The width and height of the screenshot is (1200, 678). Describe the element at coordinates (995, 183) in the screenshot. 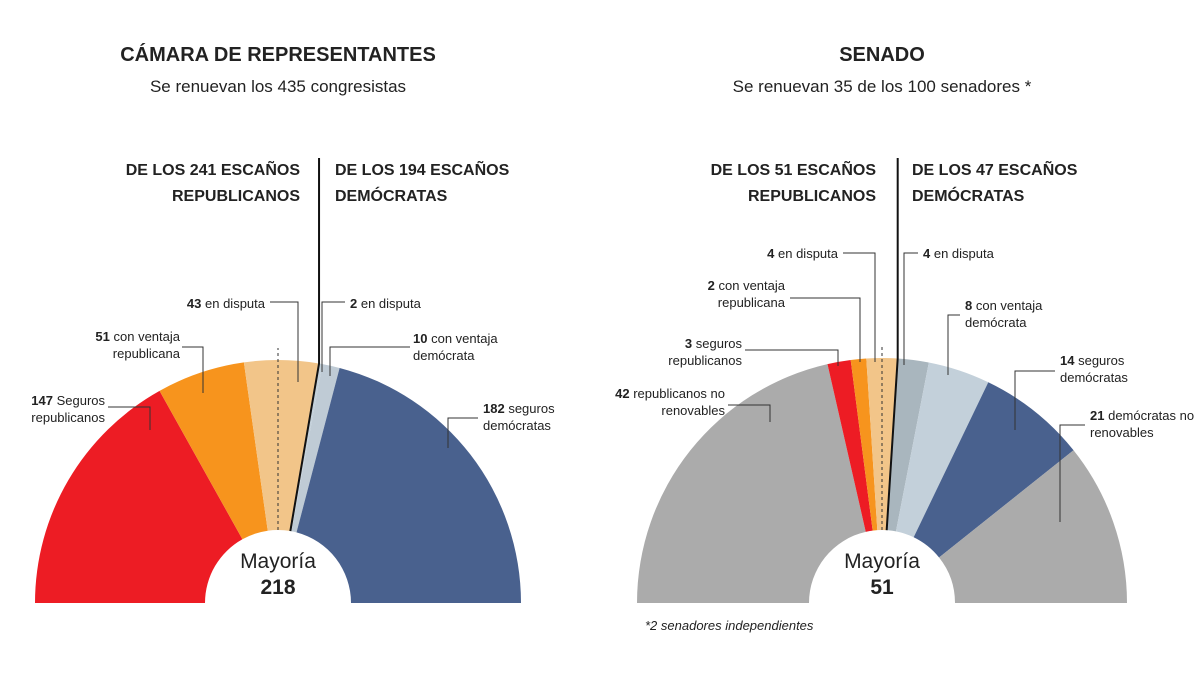

I see `right-header: DE LOS 47 ESCAÑOS DEMÓCRATAS` at that location.